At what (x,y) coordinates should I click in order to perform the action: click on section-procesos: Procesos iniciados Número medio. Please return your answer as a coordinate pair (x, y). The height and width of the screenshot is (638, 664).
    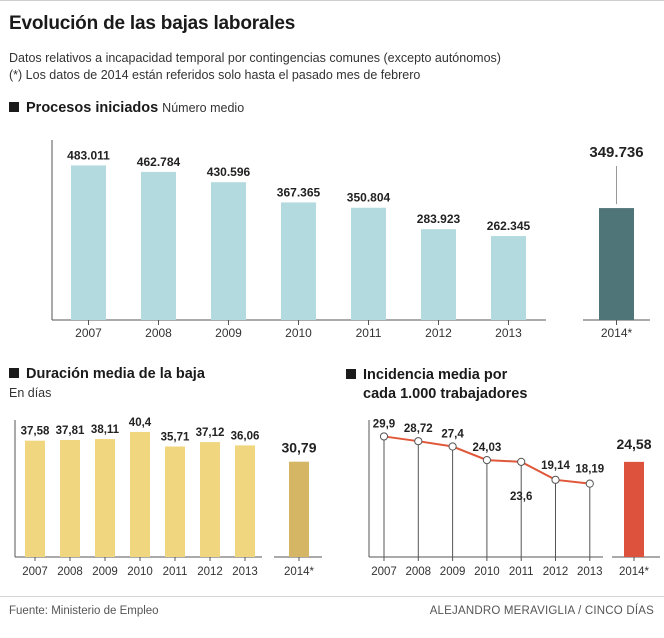
    Looking at the image, I should click on (126, 108).